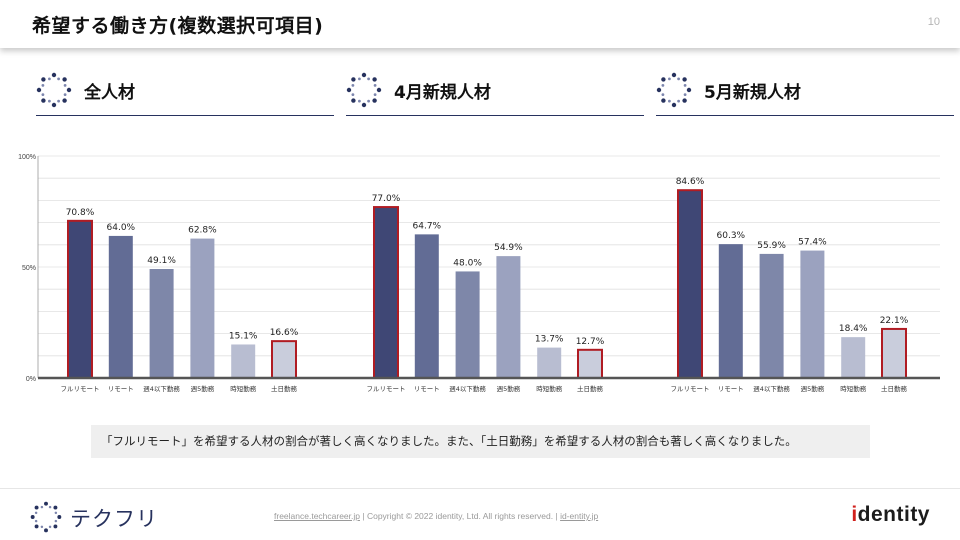  What do you see at coordinates (386, 199) in the screenshot?
I see `data-label: 77.0%` at bounding box center [386, 199].